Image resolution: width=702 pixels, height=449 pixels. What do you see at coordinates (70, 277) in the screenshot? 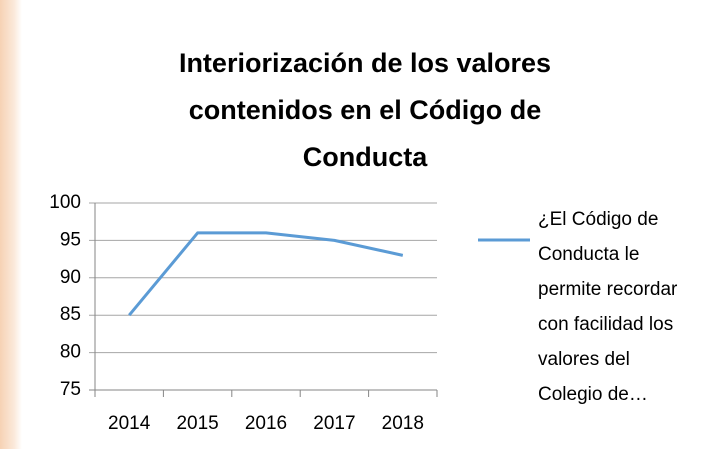
I see `y-tick-label: 90` at bounding box center [70, 277].